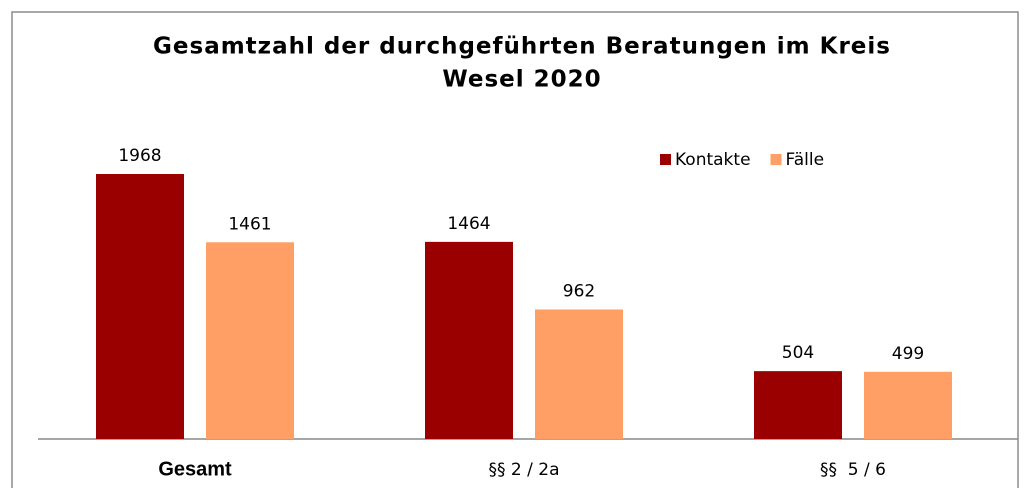 This screenshot has height=488, width=1027. I want to click on legend-label: Kontakte, so click(713, 160).